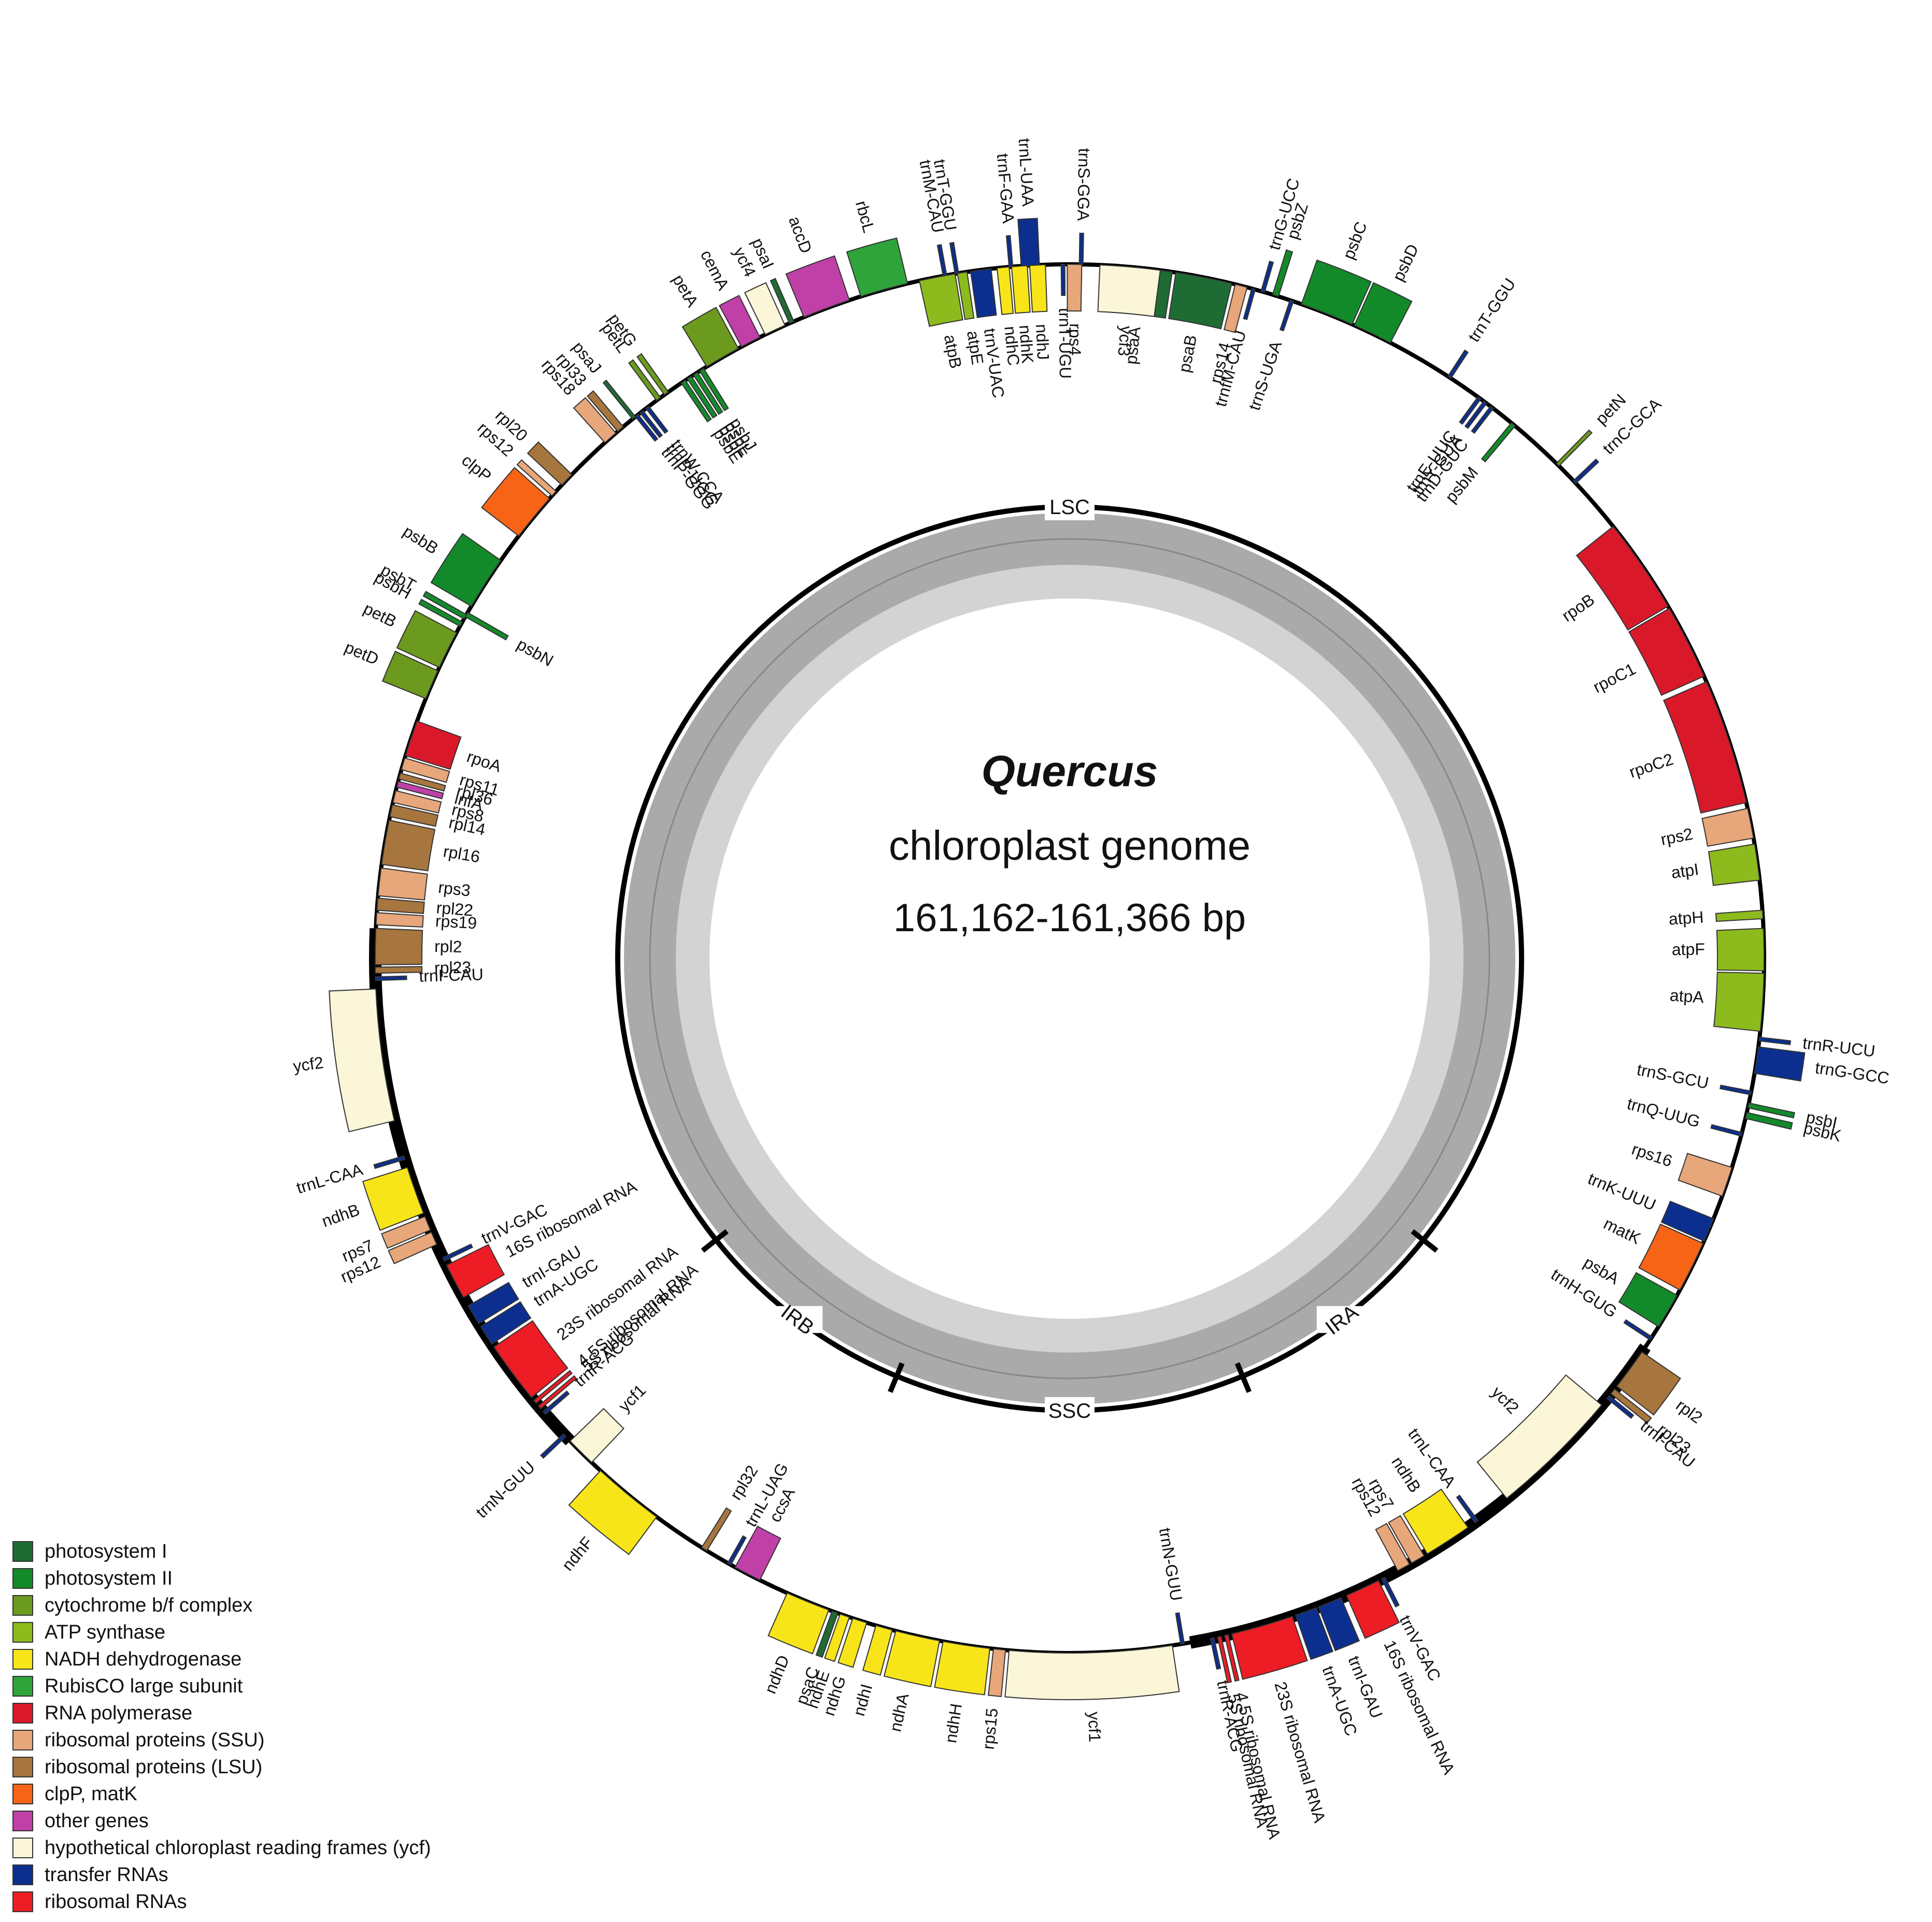 Image resolution: width=1932 pixels, height=1922 pixels. What do you see at coordinates (455, 909) in the screenshot?
I see `gene-label: rpl22` at bounding box center [455, 909].